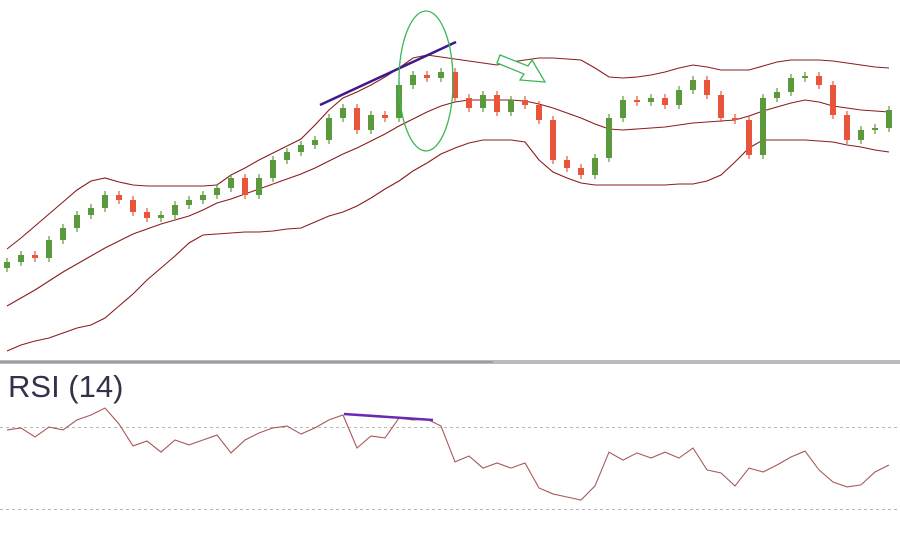  Describe the element at coordinates (65, 386) in the screenshot. I see `rsi-title: RSI (14)` at that location.